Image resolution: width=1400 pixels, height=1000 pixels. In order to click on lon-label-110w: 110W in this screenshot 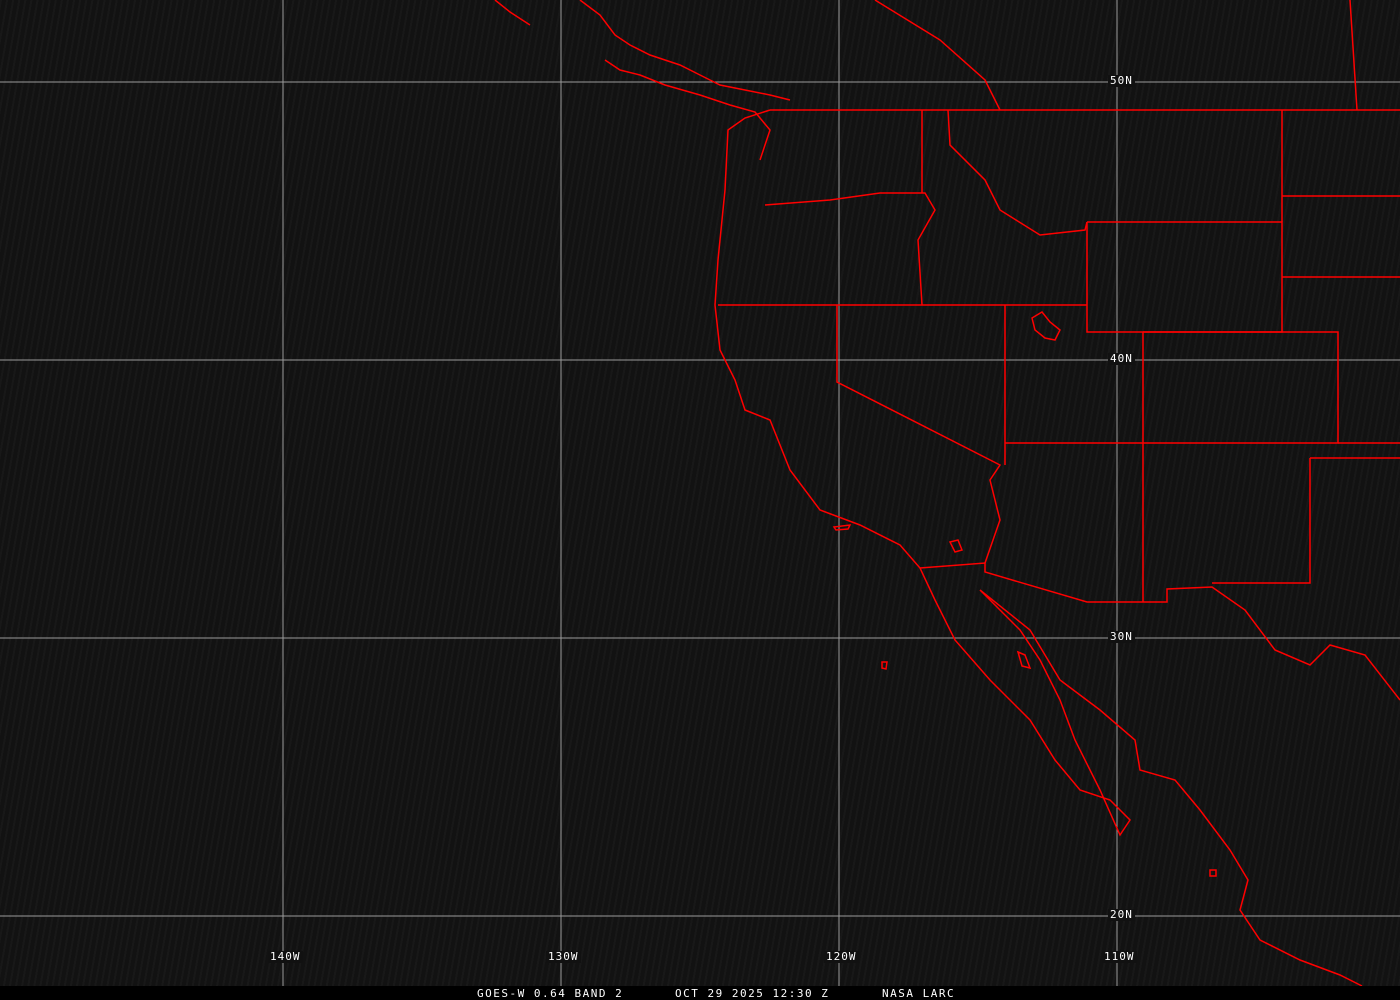, I will do `click(1119, 956)`.